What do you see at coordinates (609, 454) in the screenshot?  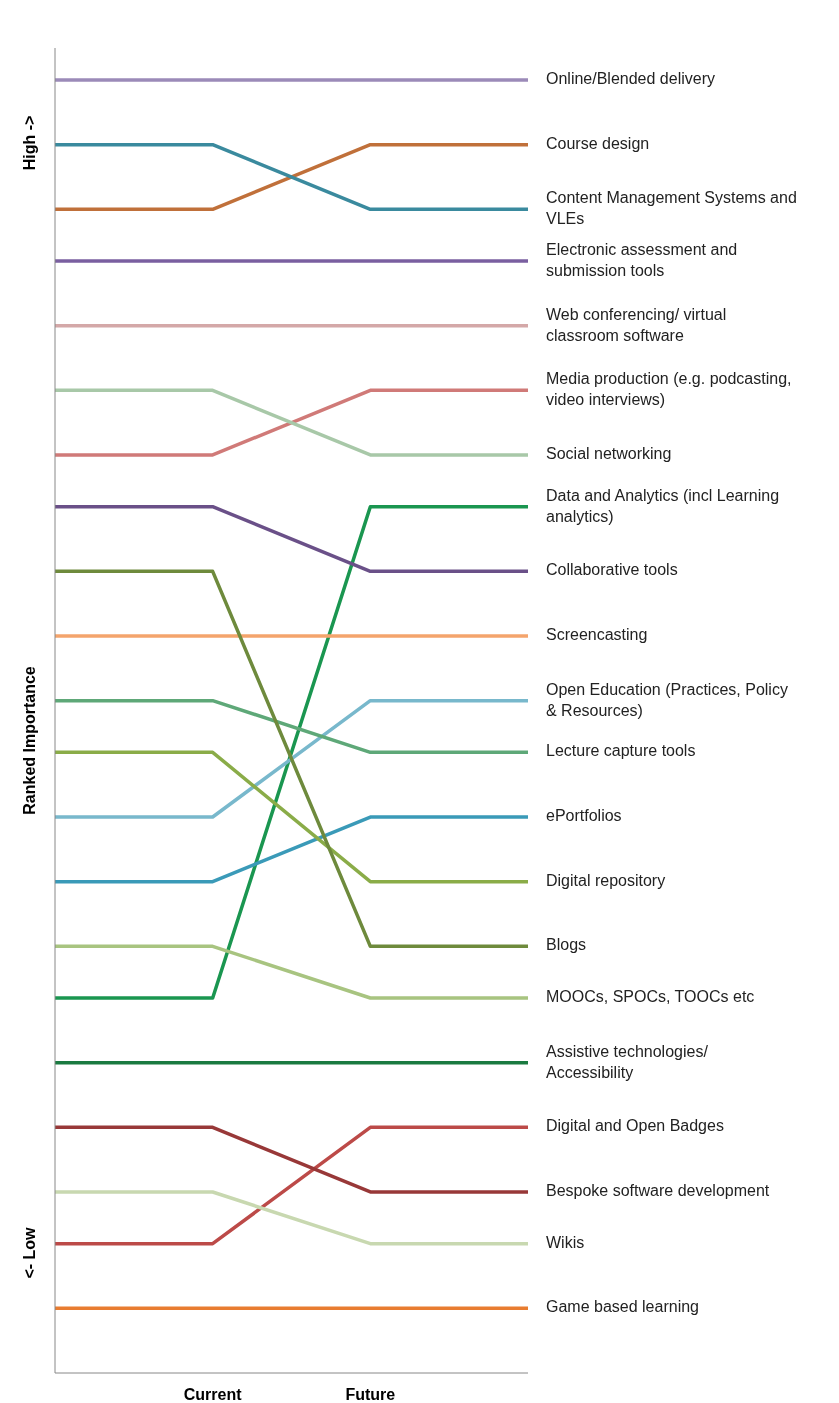 I see `series-label: Social networking` at bounding box center [609, 454].